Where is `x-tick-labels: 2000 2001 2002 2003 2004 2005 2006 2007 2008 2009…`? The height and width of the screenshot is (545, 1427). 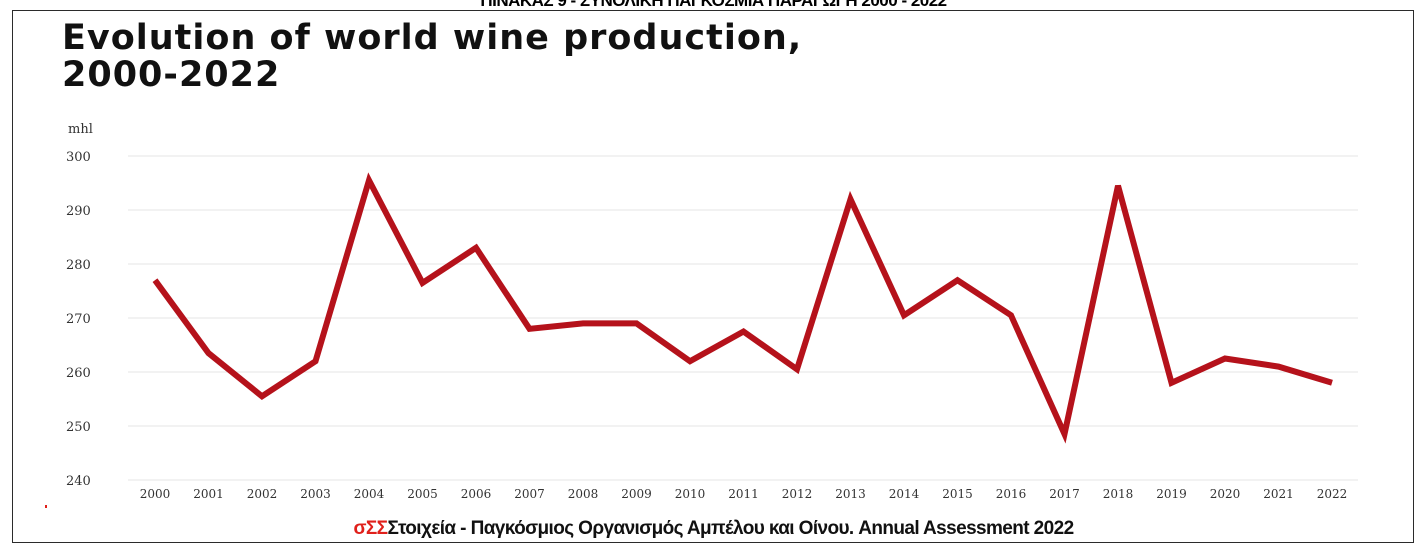 x-tick-labels: 2000 2001 2002 2003 2004 2005 2006 2007 2008 2009… is located at coordinates (744, 494).